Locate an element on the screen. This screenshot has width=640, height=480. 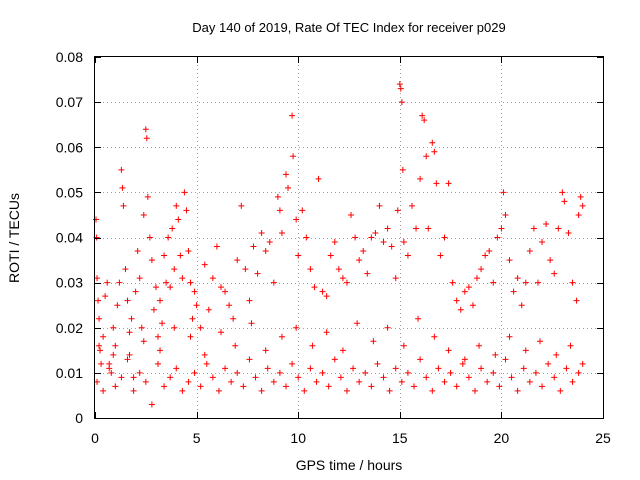
x-tick-label: 0 is located at coordinates (95, 438).